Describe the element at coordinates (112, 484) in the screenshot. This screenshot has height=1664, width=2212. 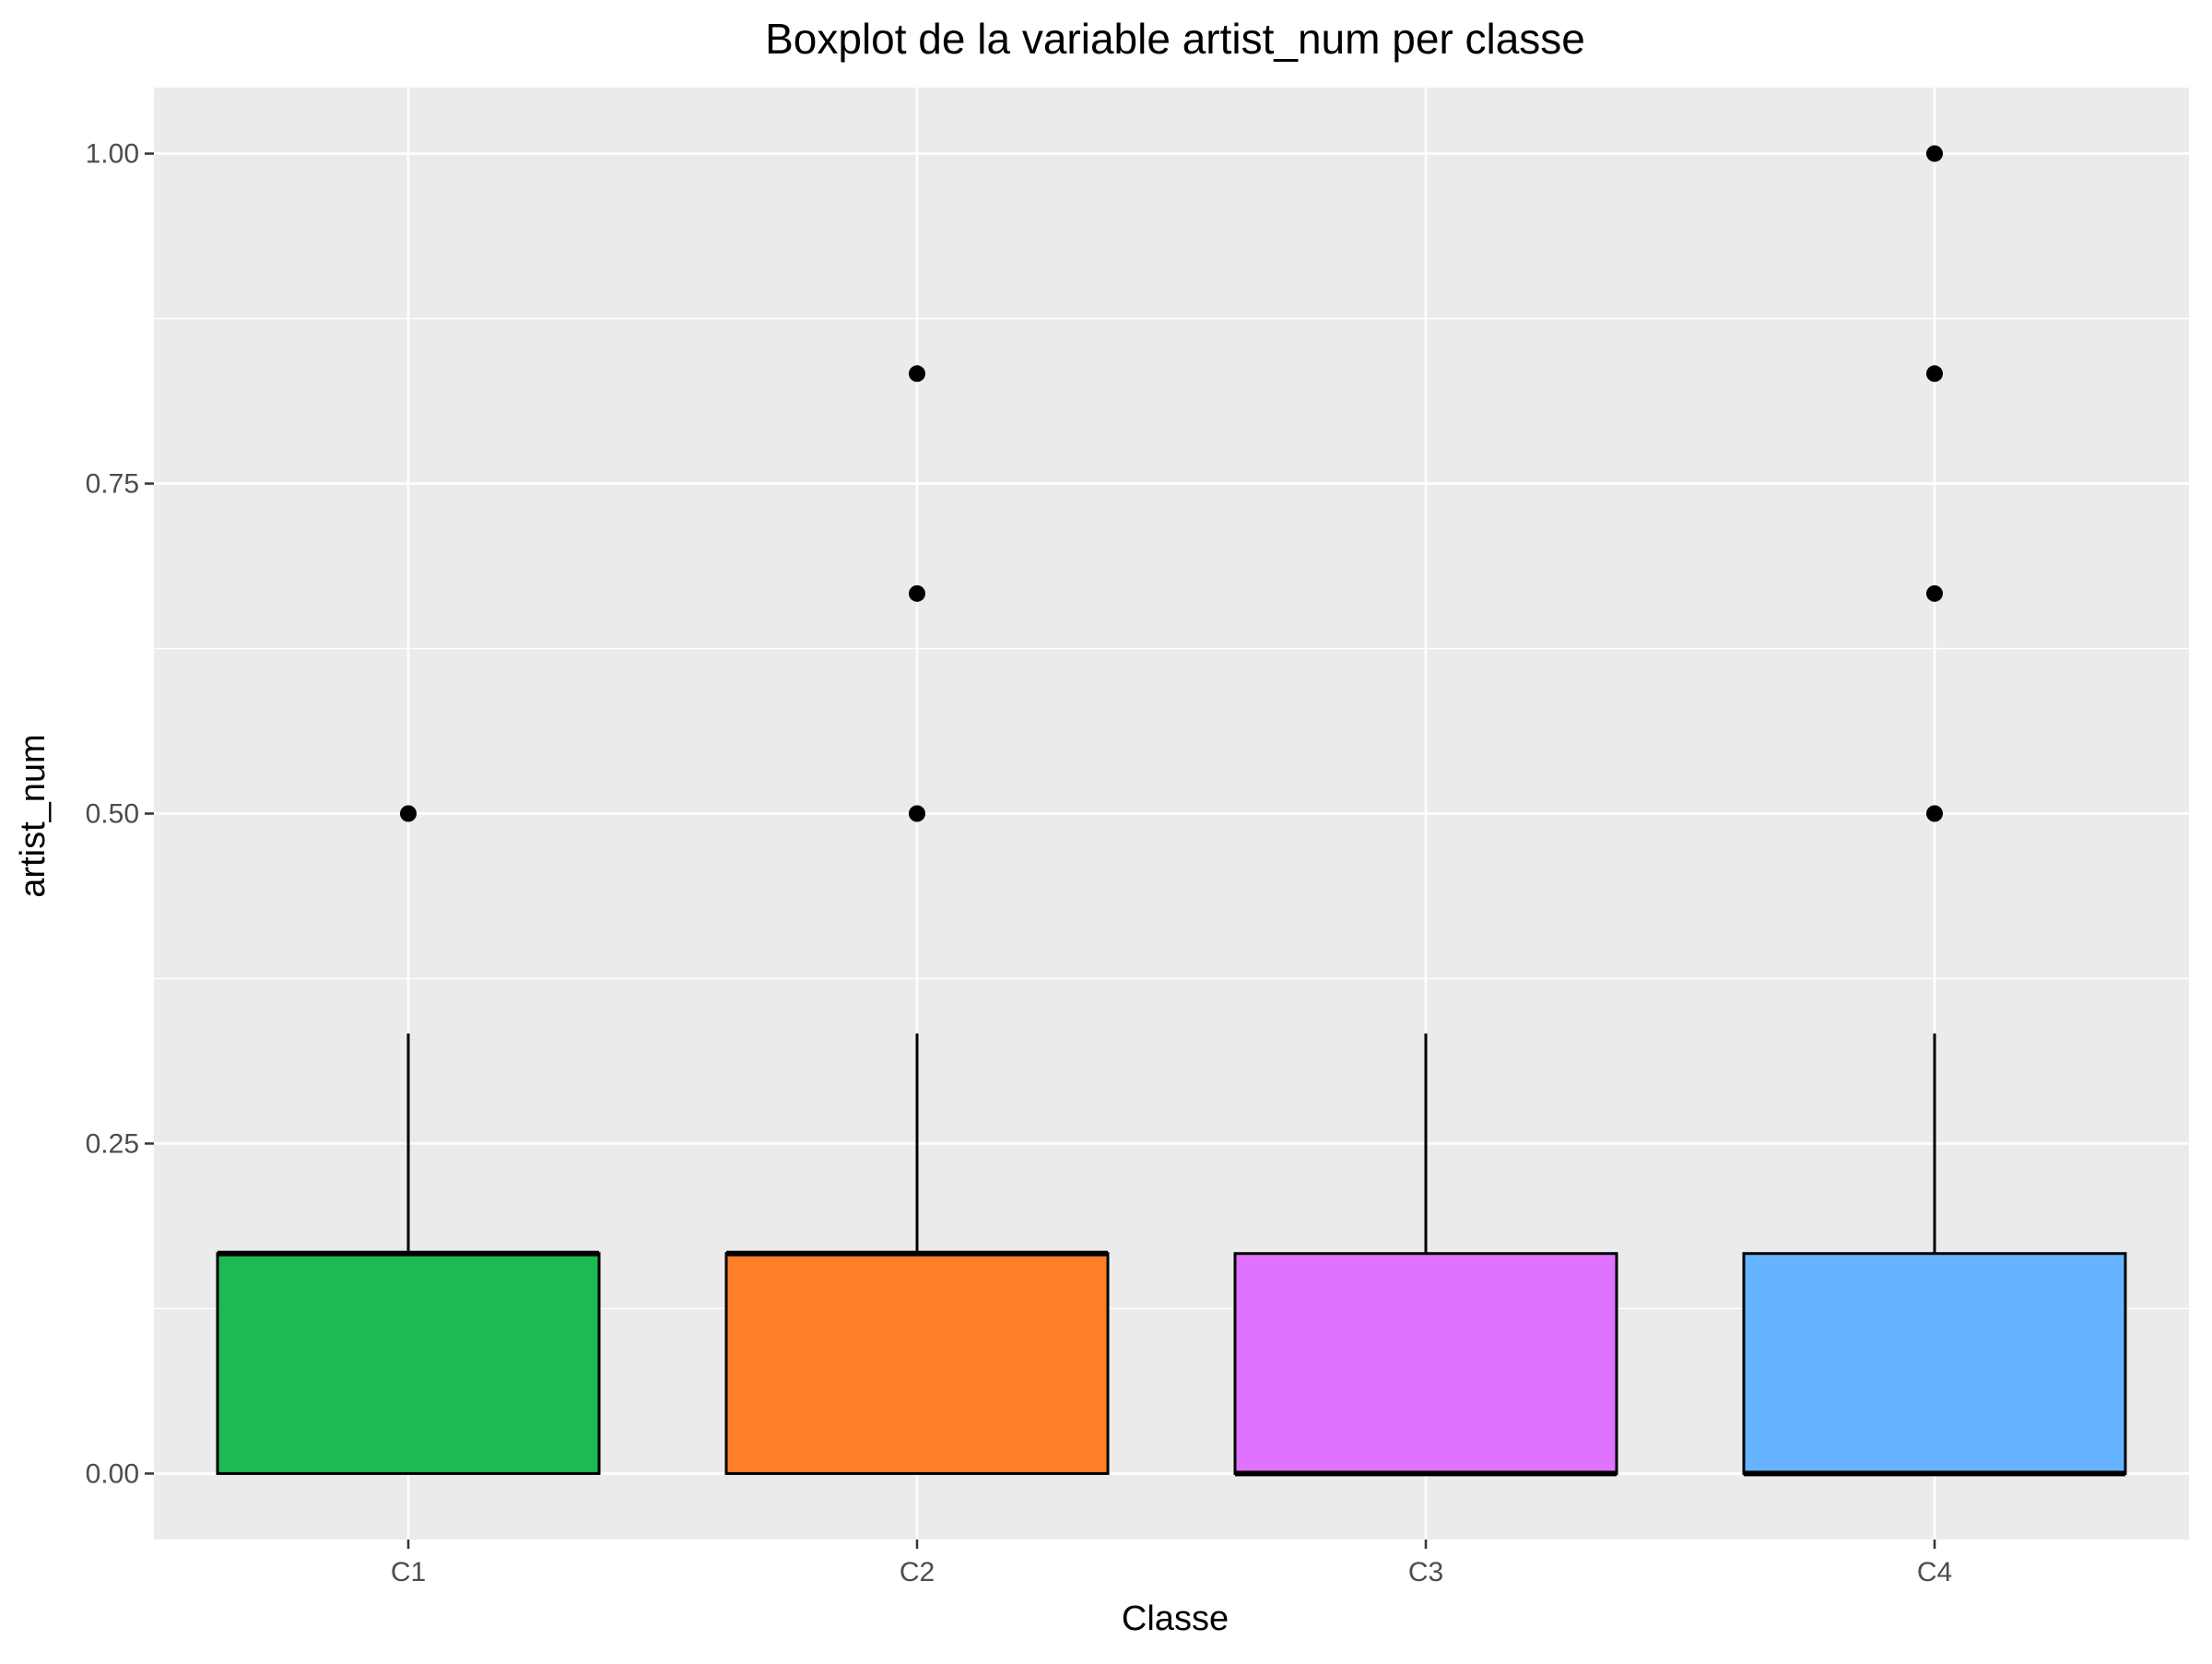
I see `y-tick-label: 0.75` at that location.